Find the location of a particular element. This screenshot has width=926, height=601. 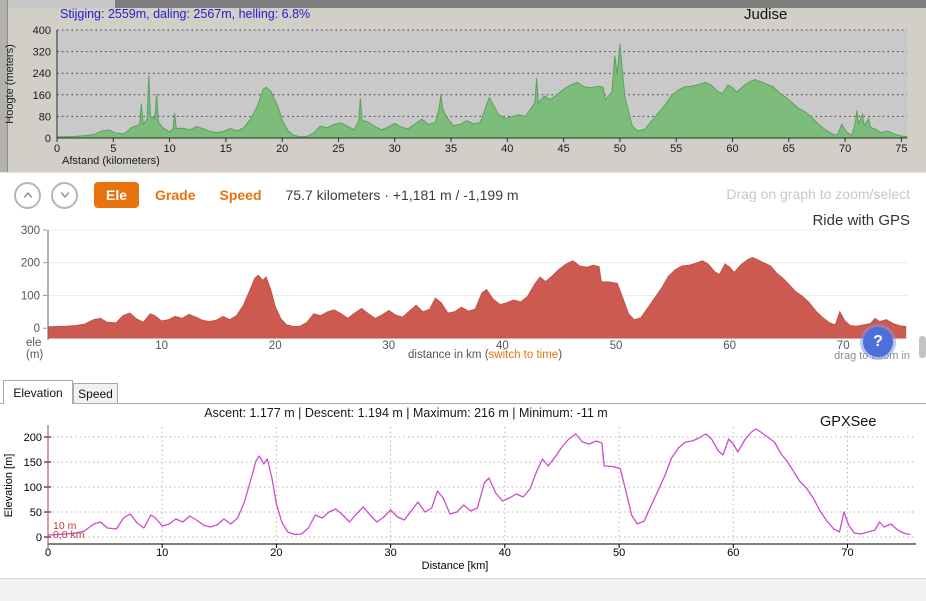

switch-to-time-link: switch to time is located at coordinates (523, 355).